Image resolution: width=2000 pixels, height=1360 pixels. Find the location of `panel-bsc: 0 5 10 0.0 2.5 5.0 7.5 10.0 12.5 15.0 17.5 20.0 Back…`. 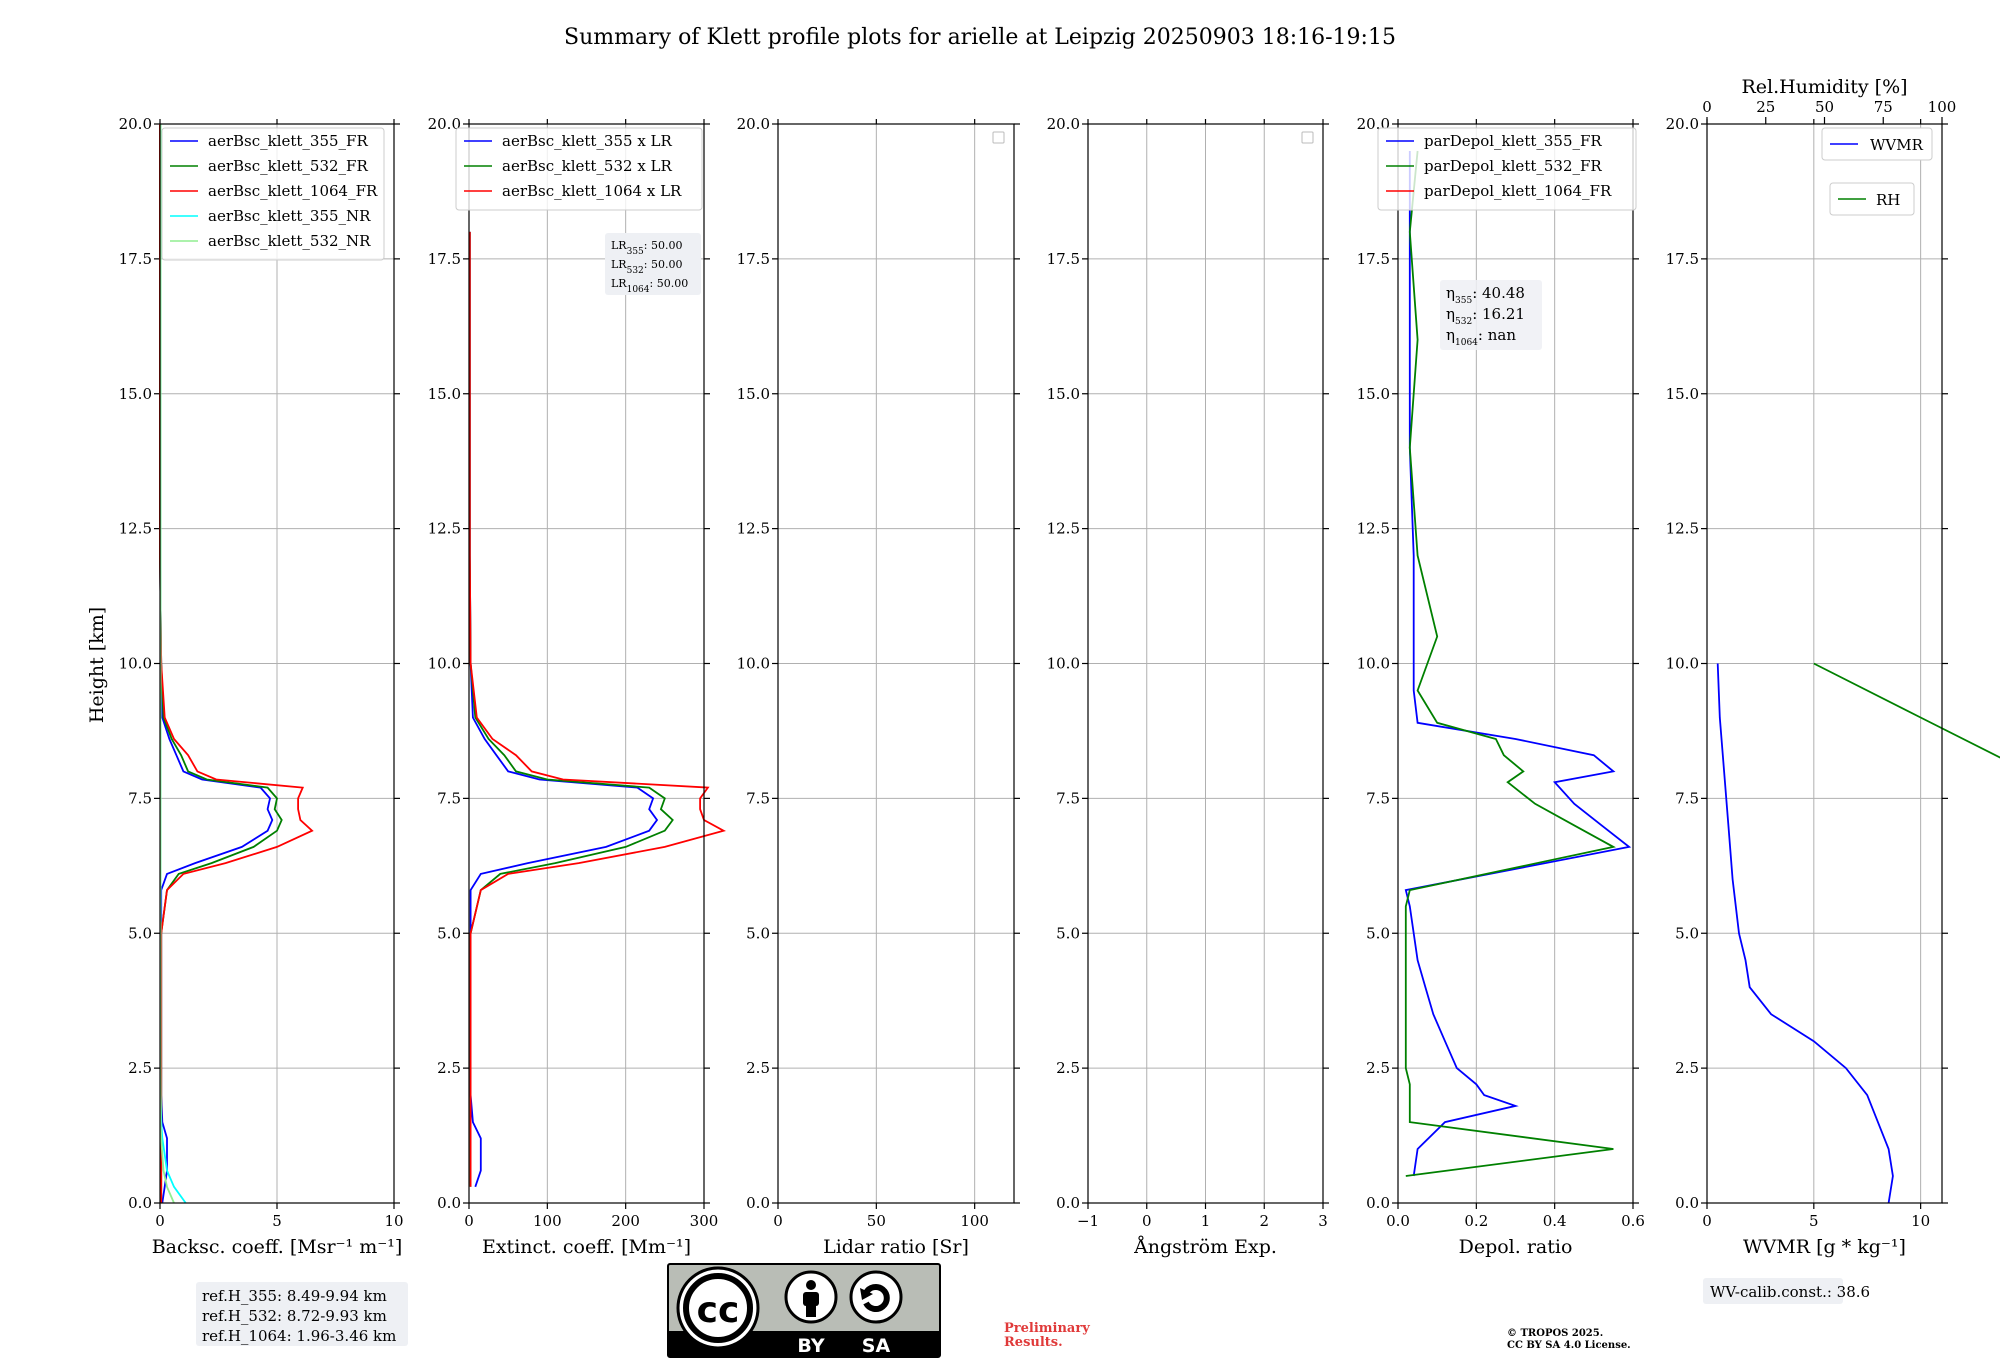

panel-bsc: 0 5 10 0.0 2.5 5.0 7.5 10.0 12.5 15.0 17.5 20.0 Back… is located at coordinates (261, 686).